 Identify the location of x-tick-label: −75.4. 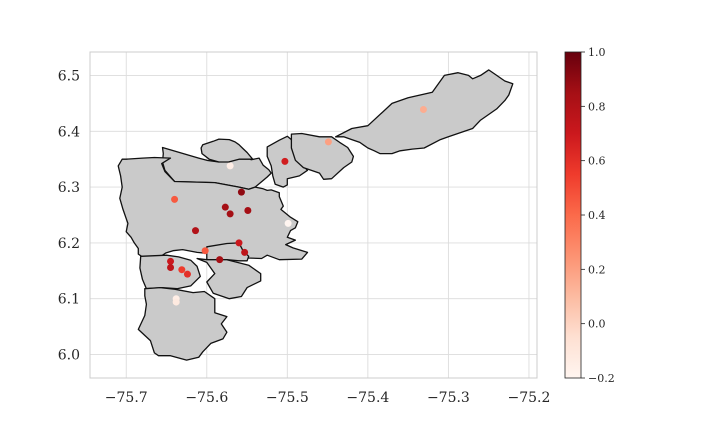
(367, 398).